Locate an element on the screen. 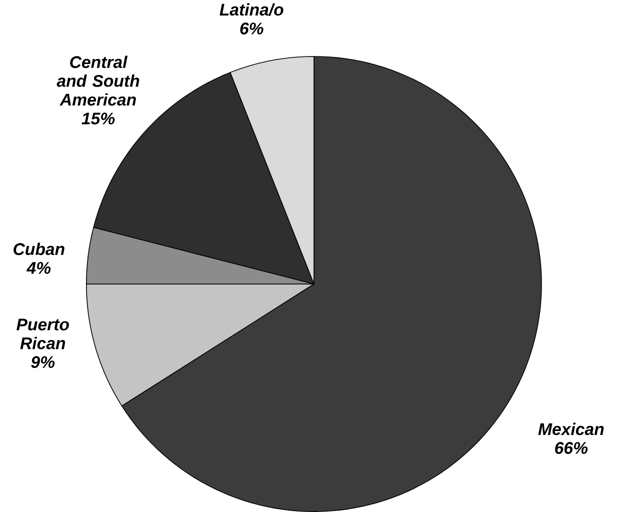  slice-label: Mexican is located at coordinates (571, 429).